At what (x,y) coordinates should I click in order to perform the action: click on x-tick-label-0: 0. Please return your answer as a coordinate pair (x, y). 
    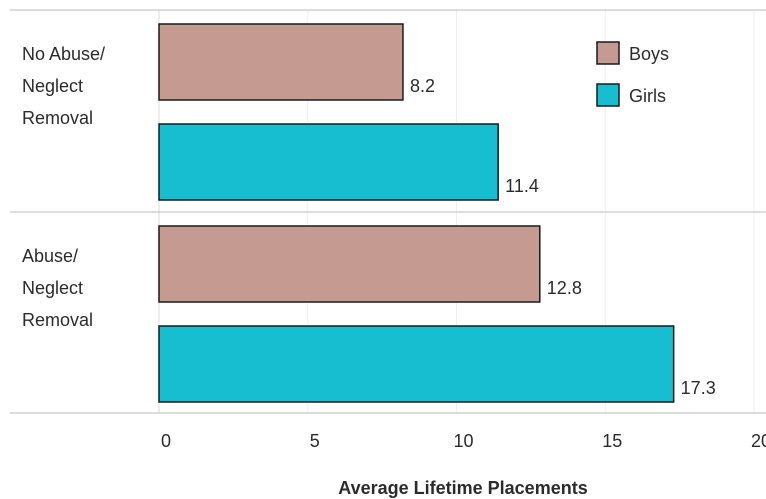
    Looking at the image, I should click on (166, 441).